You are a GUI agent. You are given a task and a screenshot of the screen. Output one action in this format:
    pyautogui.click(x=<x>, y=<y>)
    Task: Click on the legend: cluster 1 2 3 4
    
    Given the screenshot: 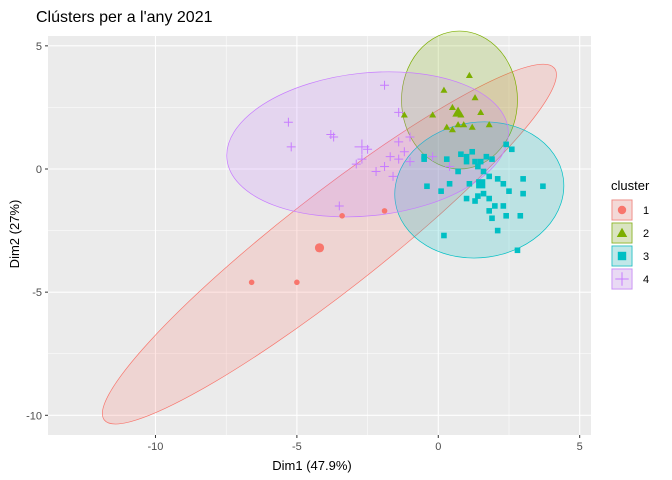 What is the action you would take?
    pyautogui.click(x=630, y=234)
    